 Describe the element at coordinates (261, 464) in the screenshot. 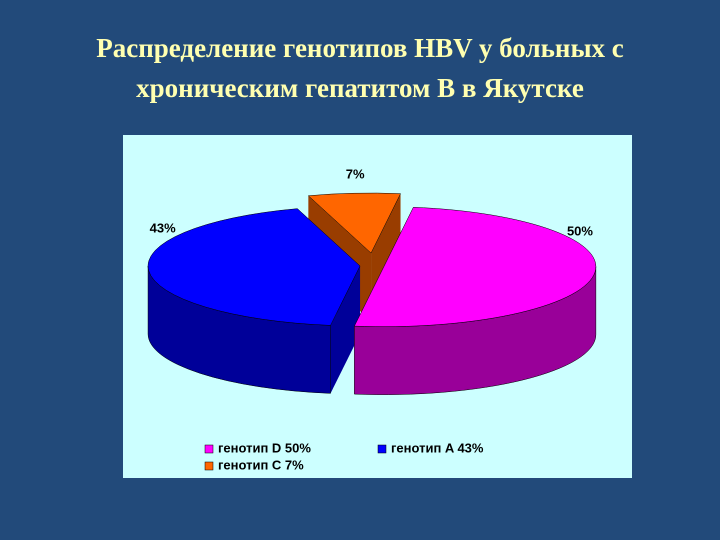

I see `legend-label: генотип C 7%` at that location.